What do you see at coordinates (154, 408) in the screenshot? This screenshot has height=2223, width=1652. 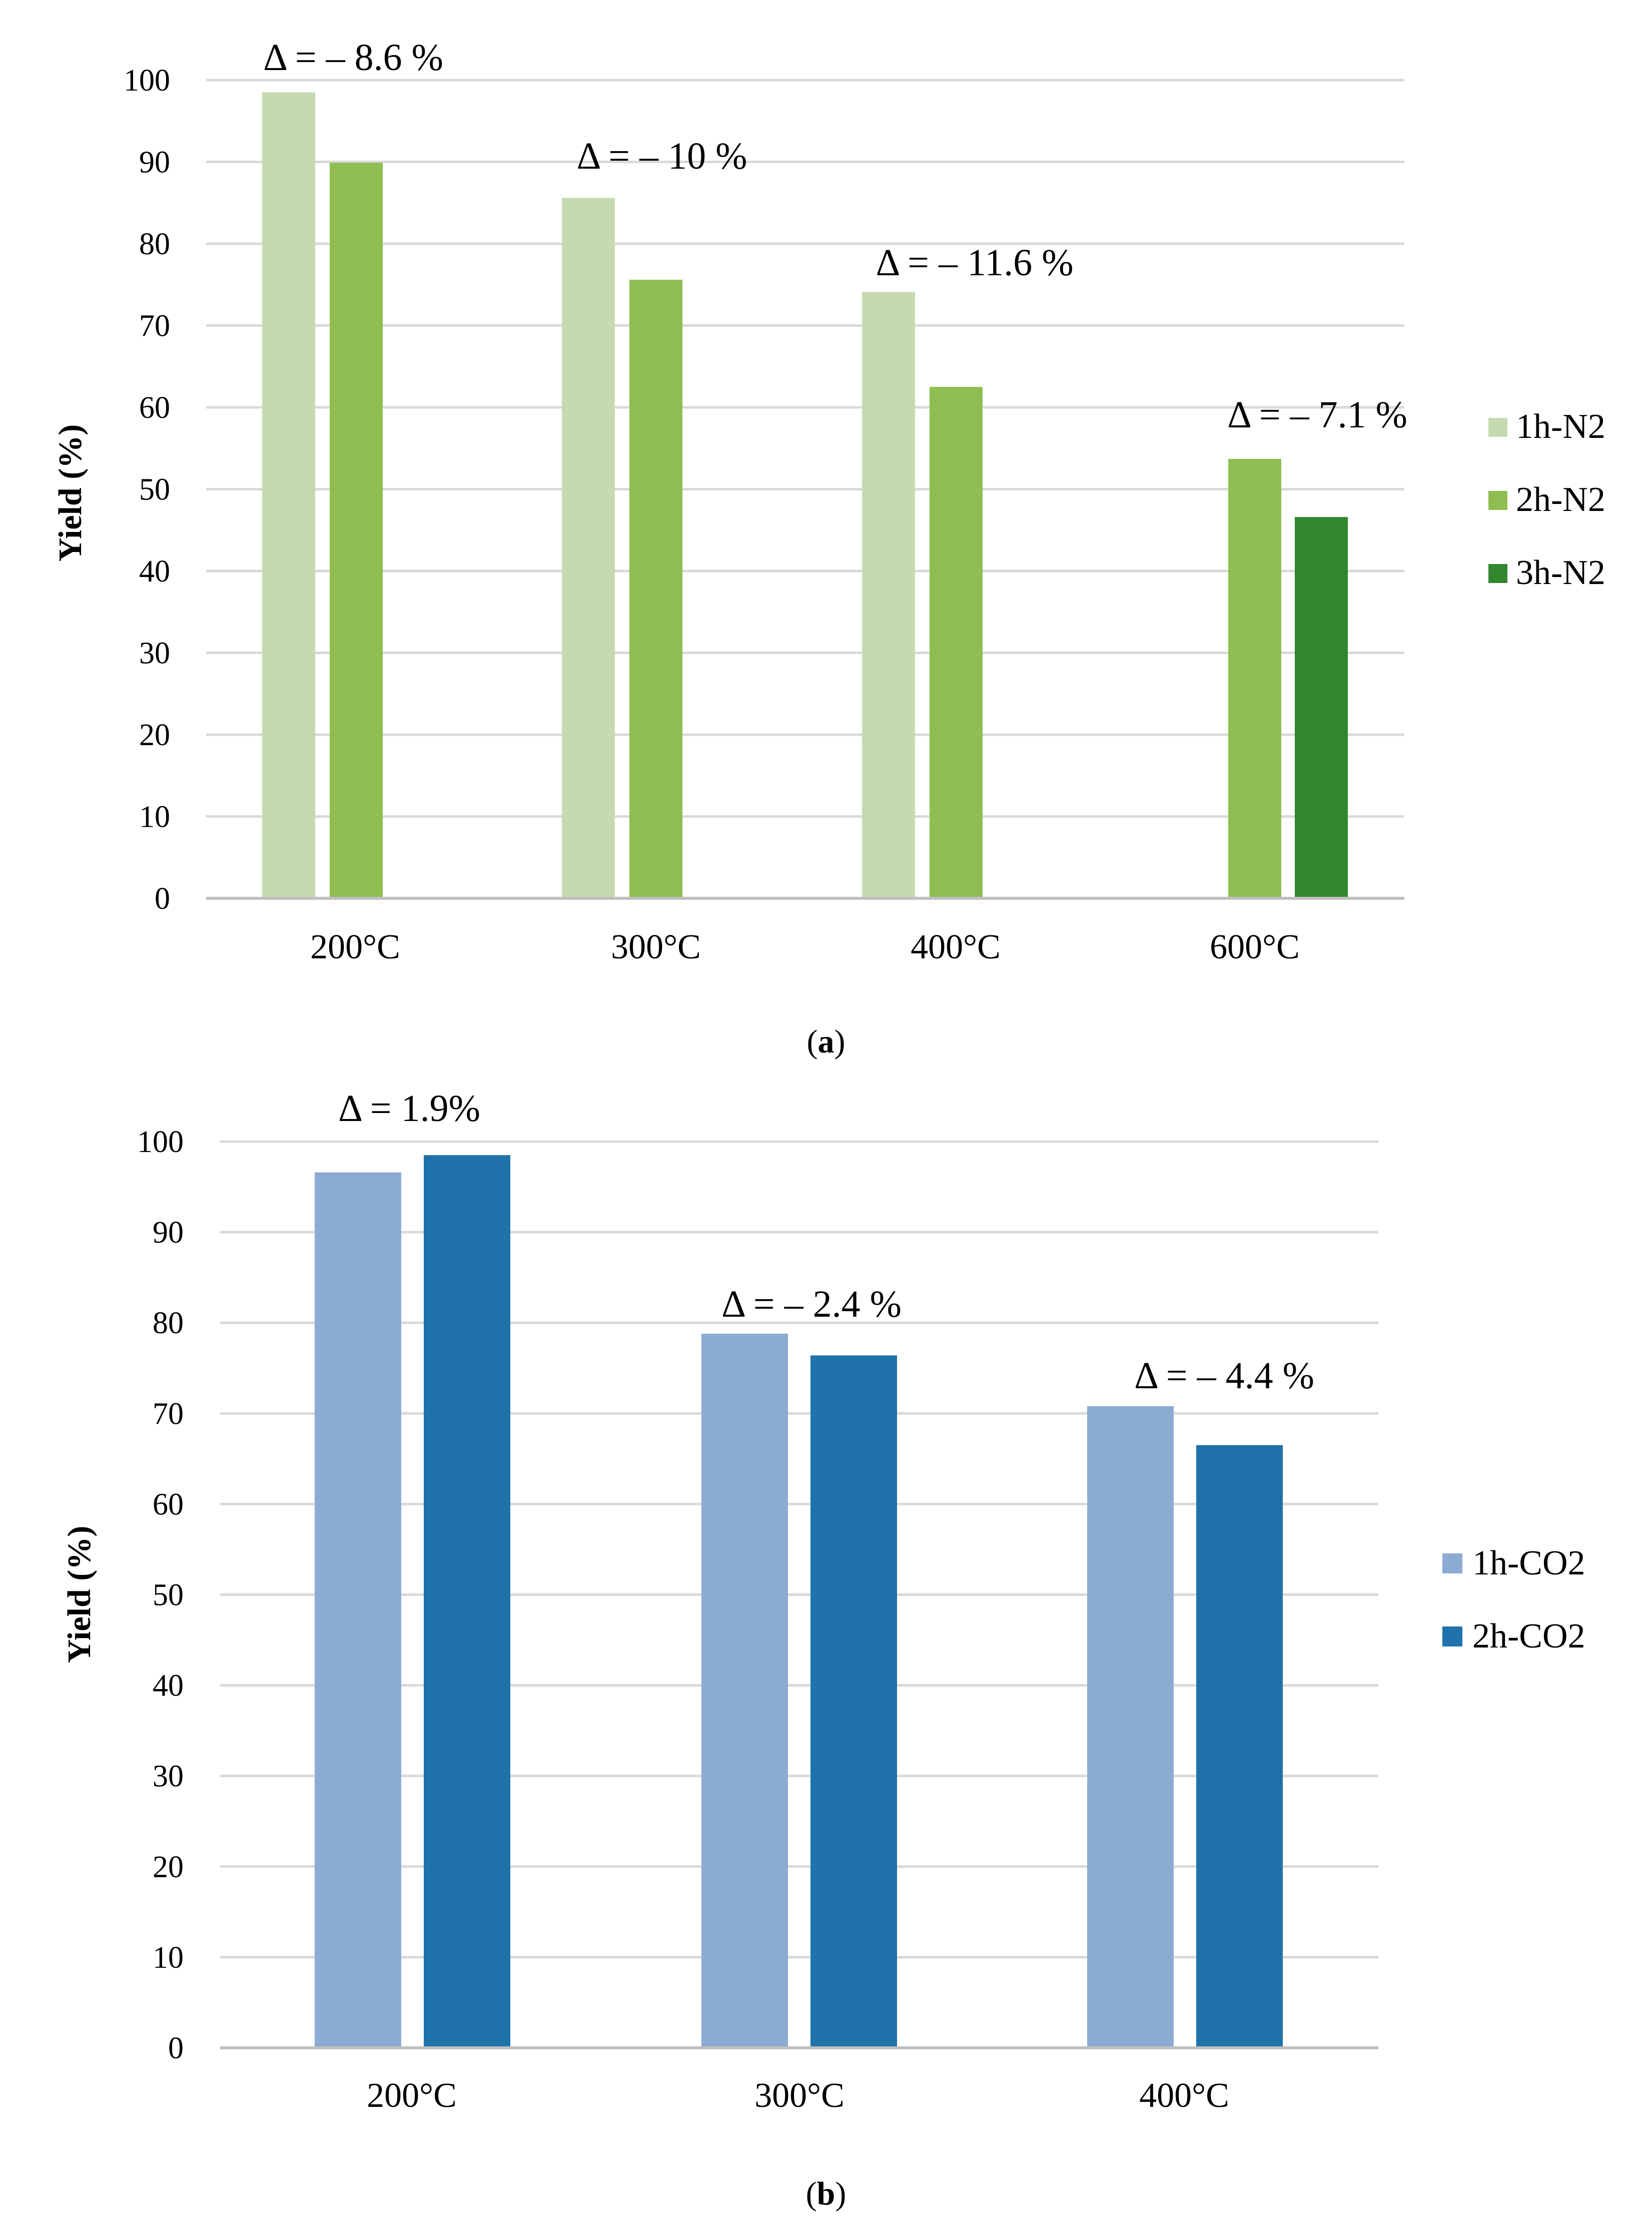 I see `panel-a-y-tick-label: 60` at bounding box center [154, 408].